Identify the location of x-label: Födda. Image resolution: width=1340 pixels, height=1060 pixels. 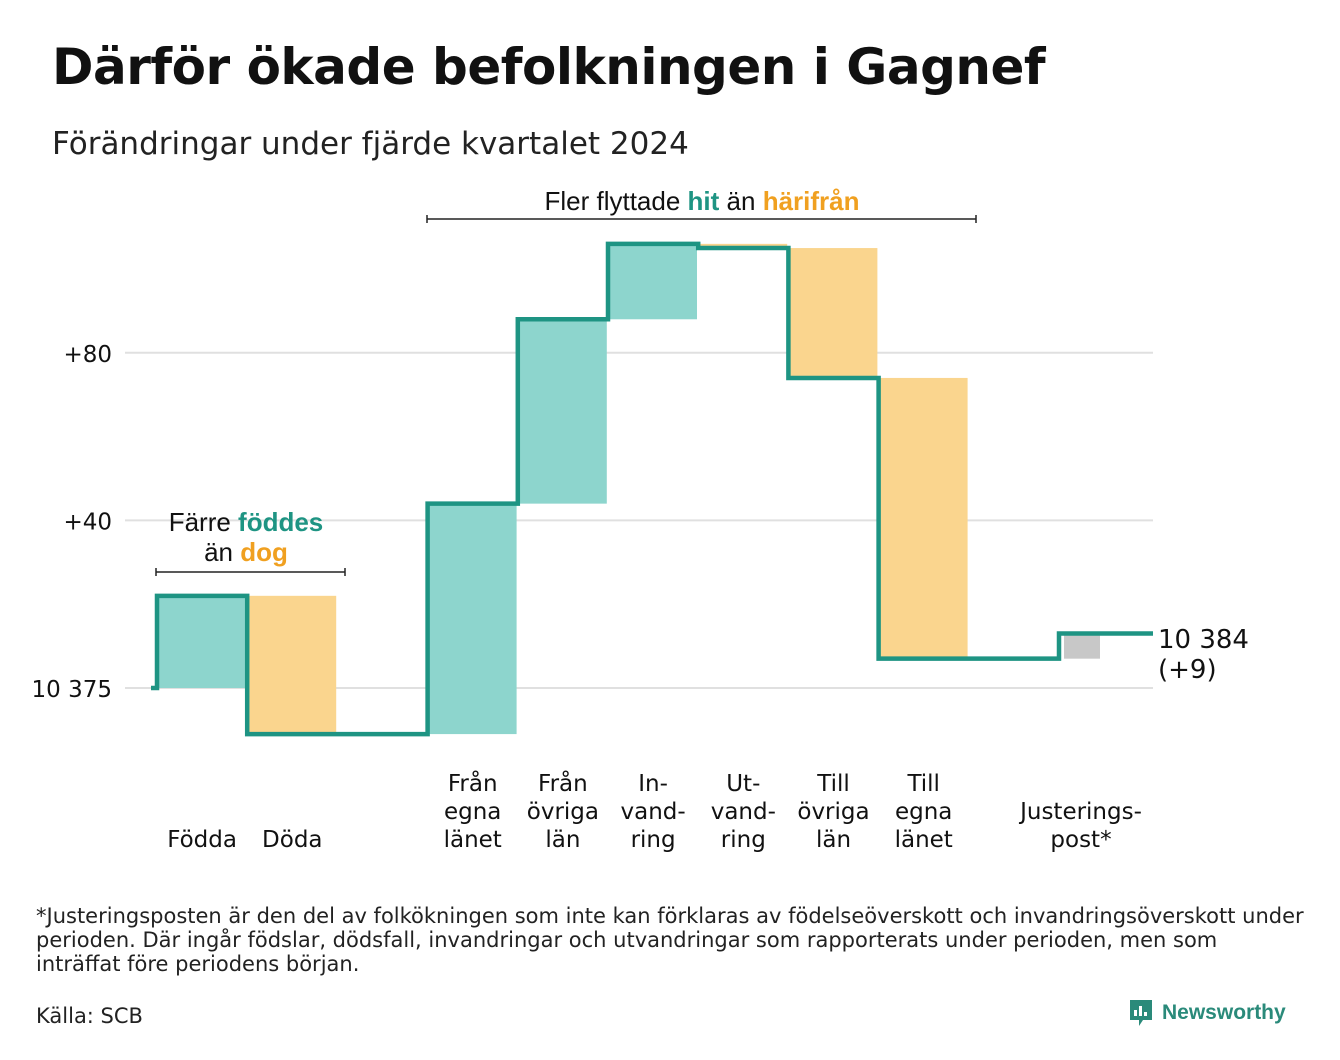
(202, 840).